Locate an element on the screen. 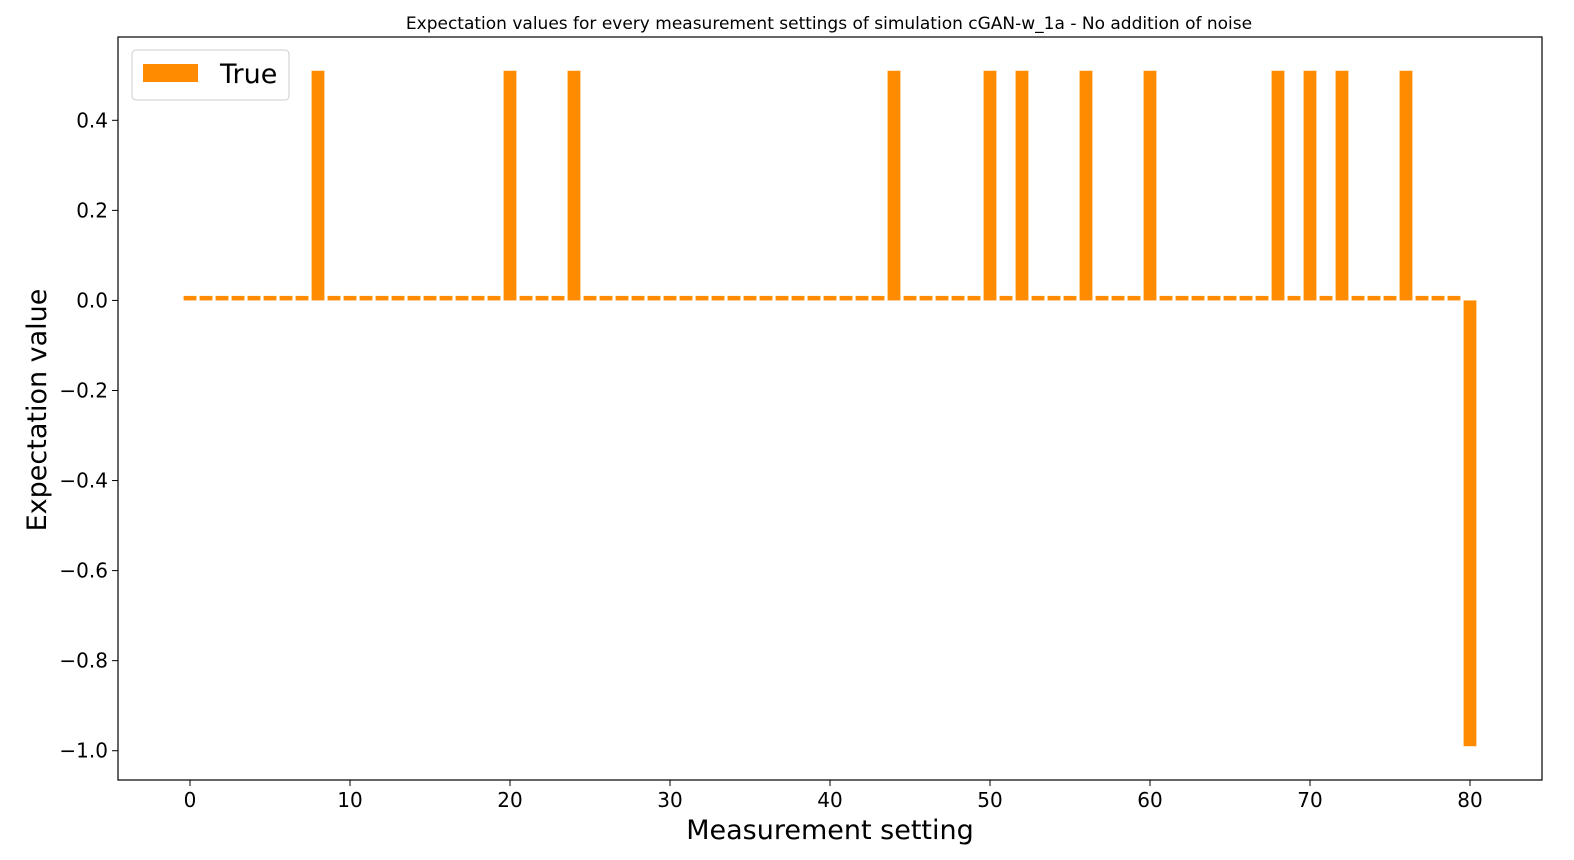 The height and width of the screenshot is (860, 1574). x-tick-label: 0 is located at coordinates (190, 800).